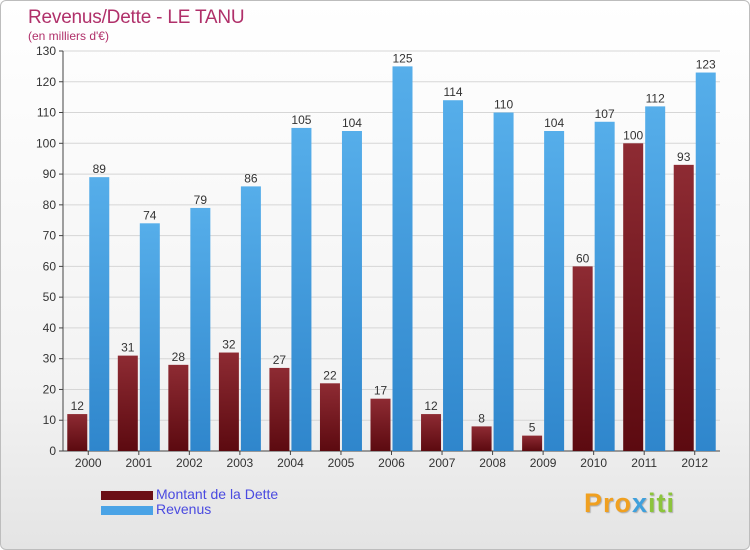  I want to click on data-label-dette: 60, so click(583, 258).